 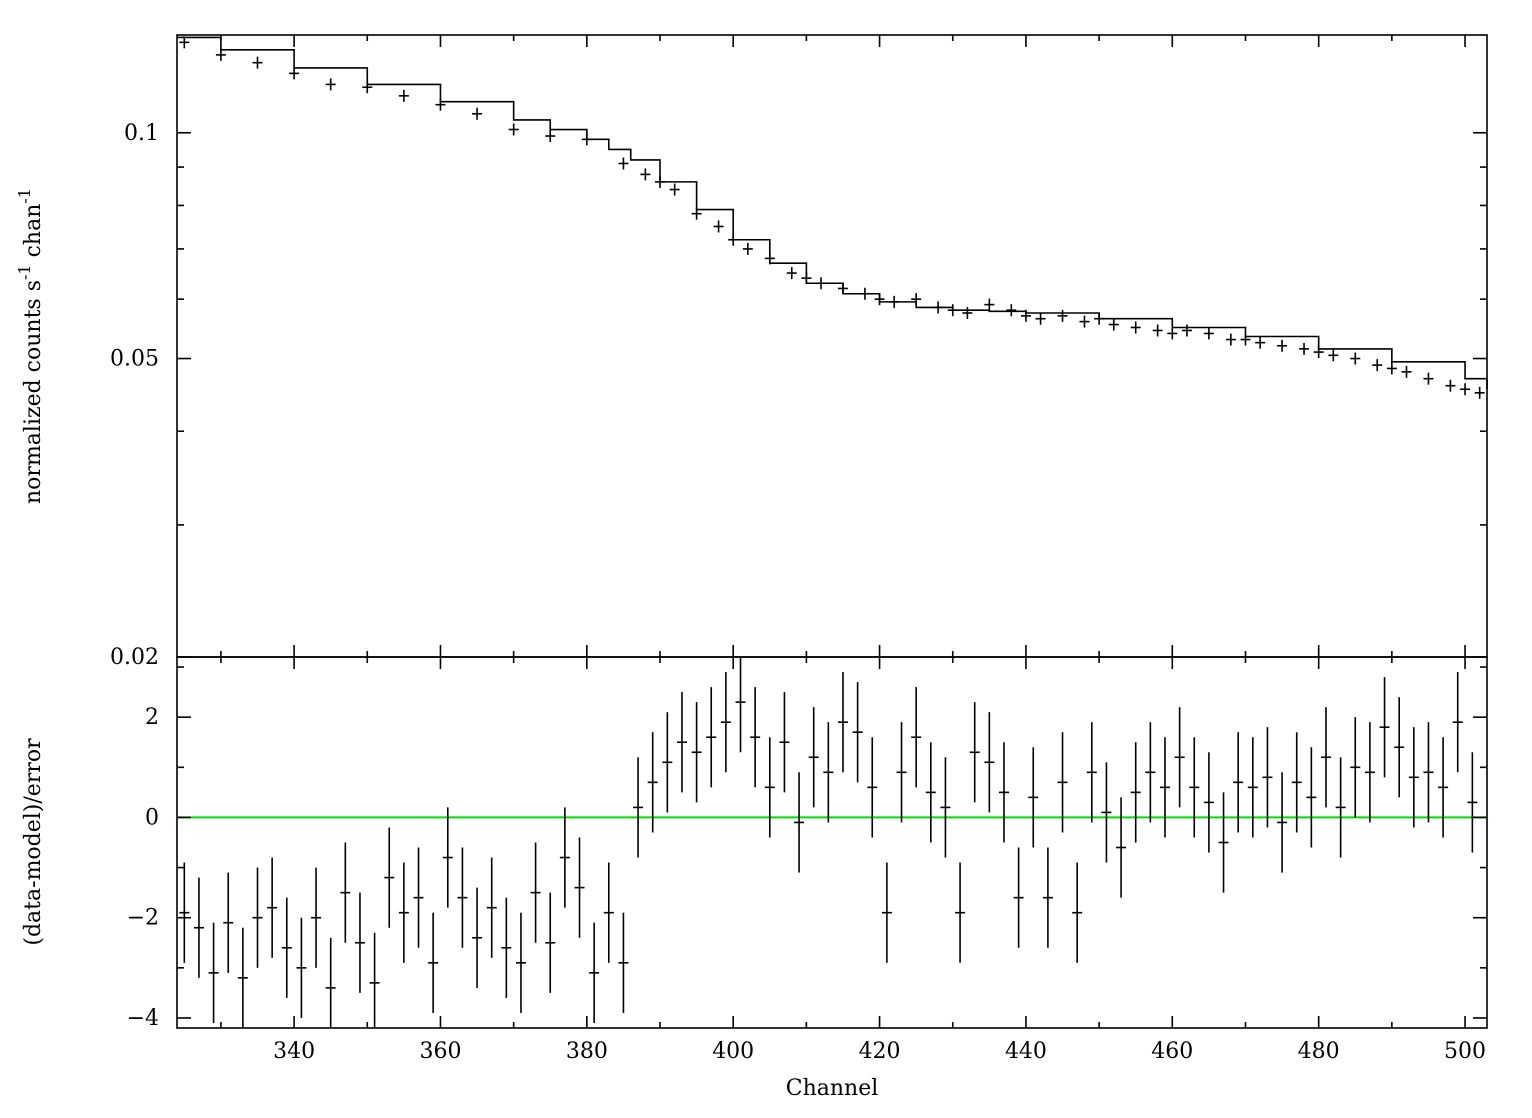 What do you see at coordinates (1319, 1051) in the screenshot?
I see `x-tick-label: 480` at bounding box center [1319, 1051].